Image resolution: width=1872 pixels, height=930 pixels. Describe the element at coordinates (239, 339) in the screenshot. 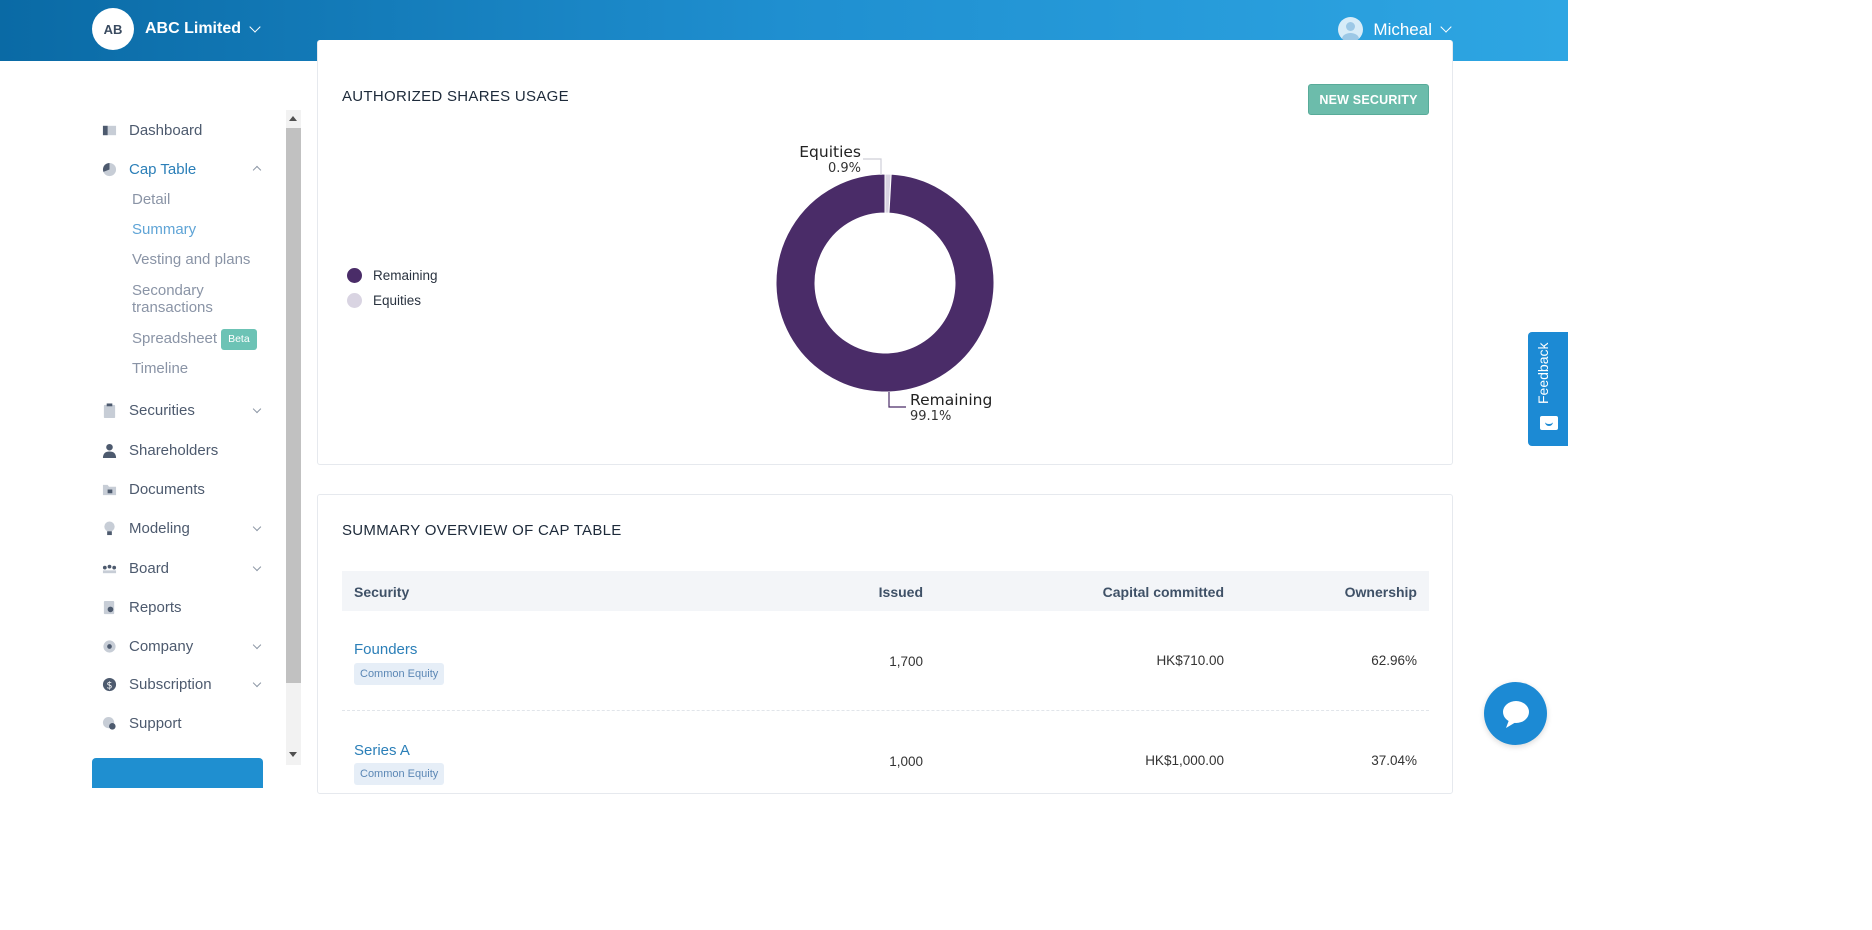

I see `beta-badge: Beta` at that location.